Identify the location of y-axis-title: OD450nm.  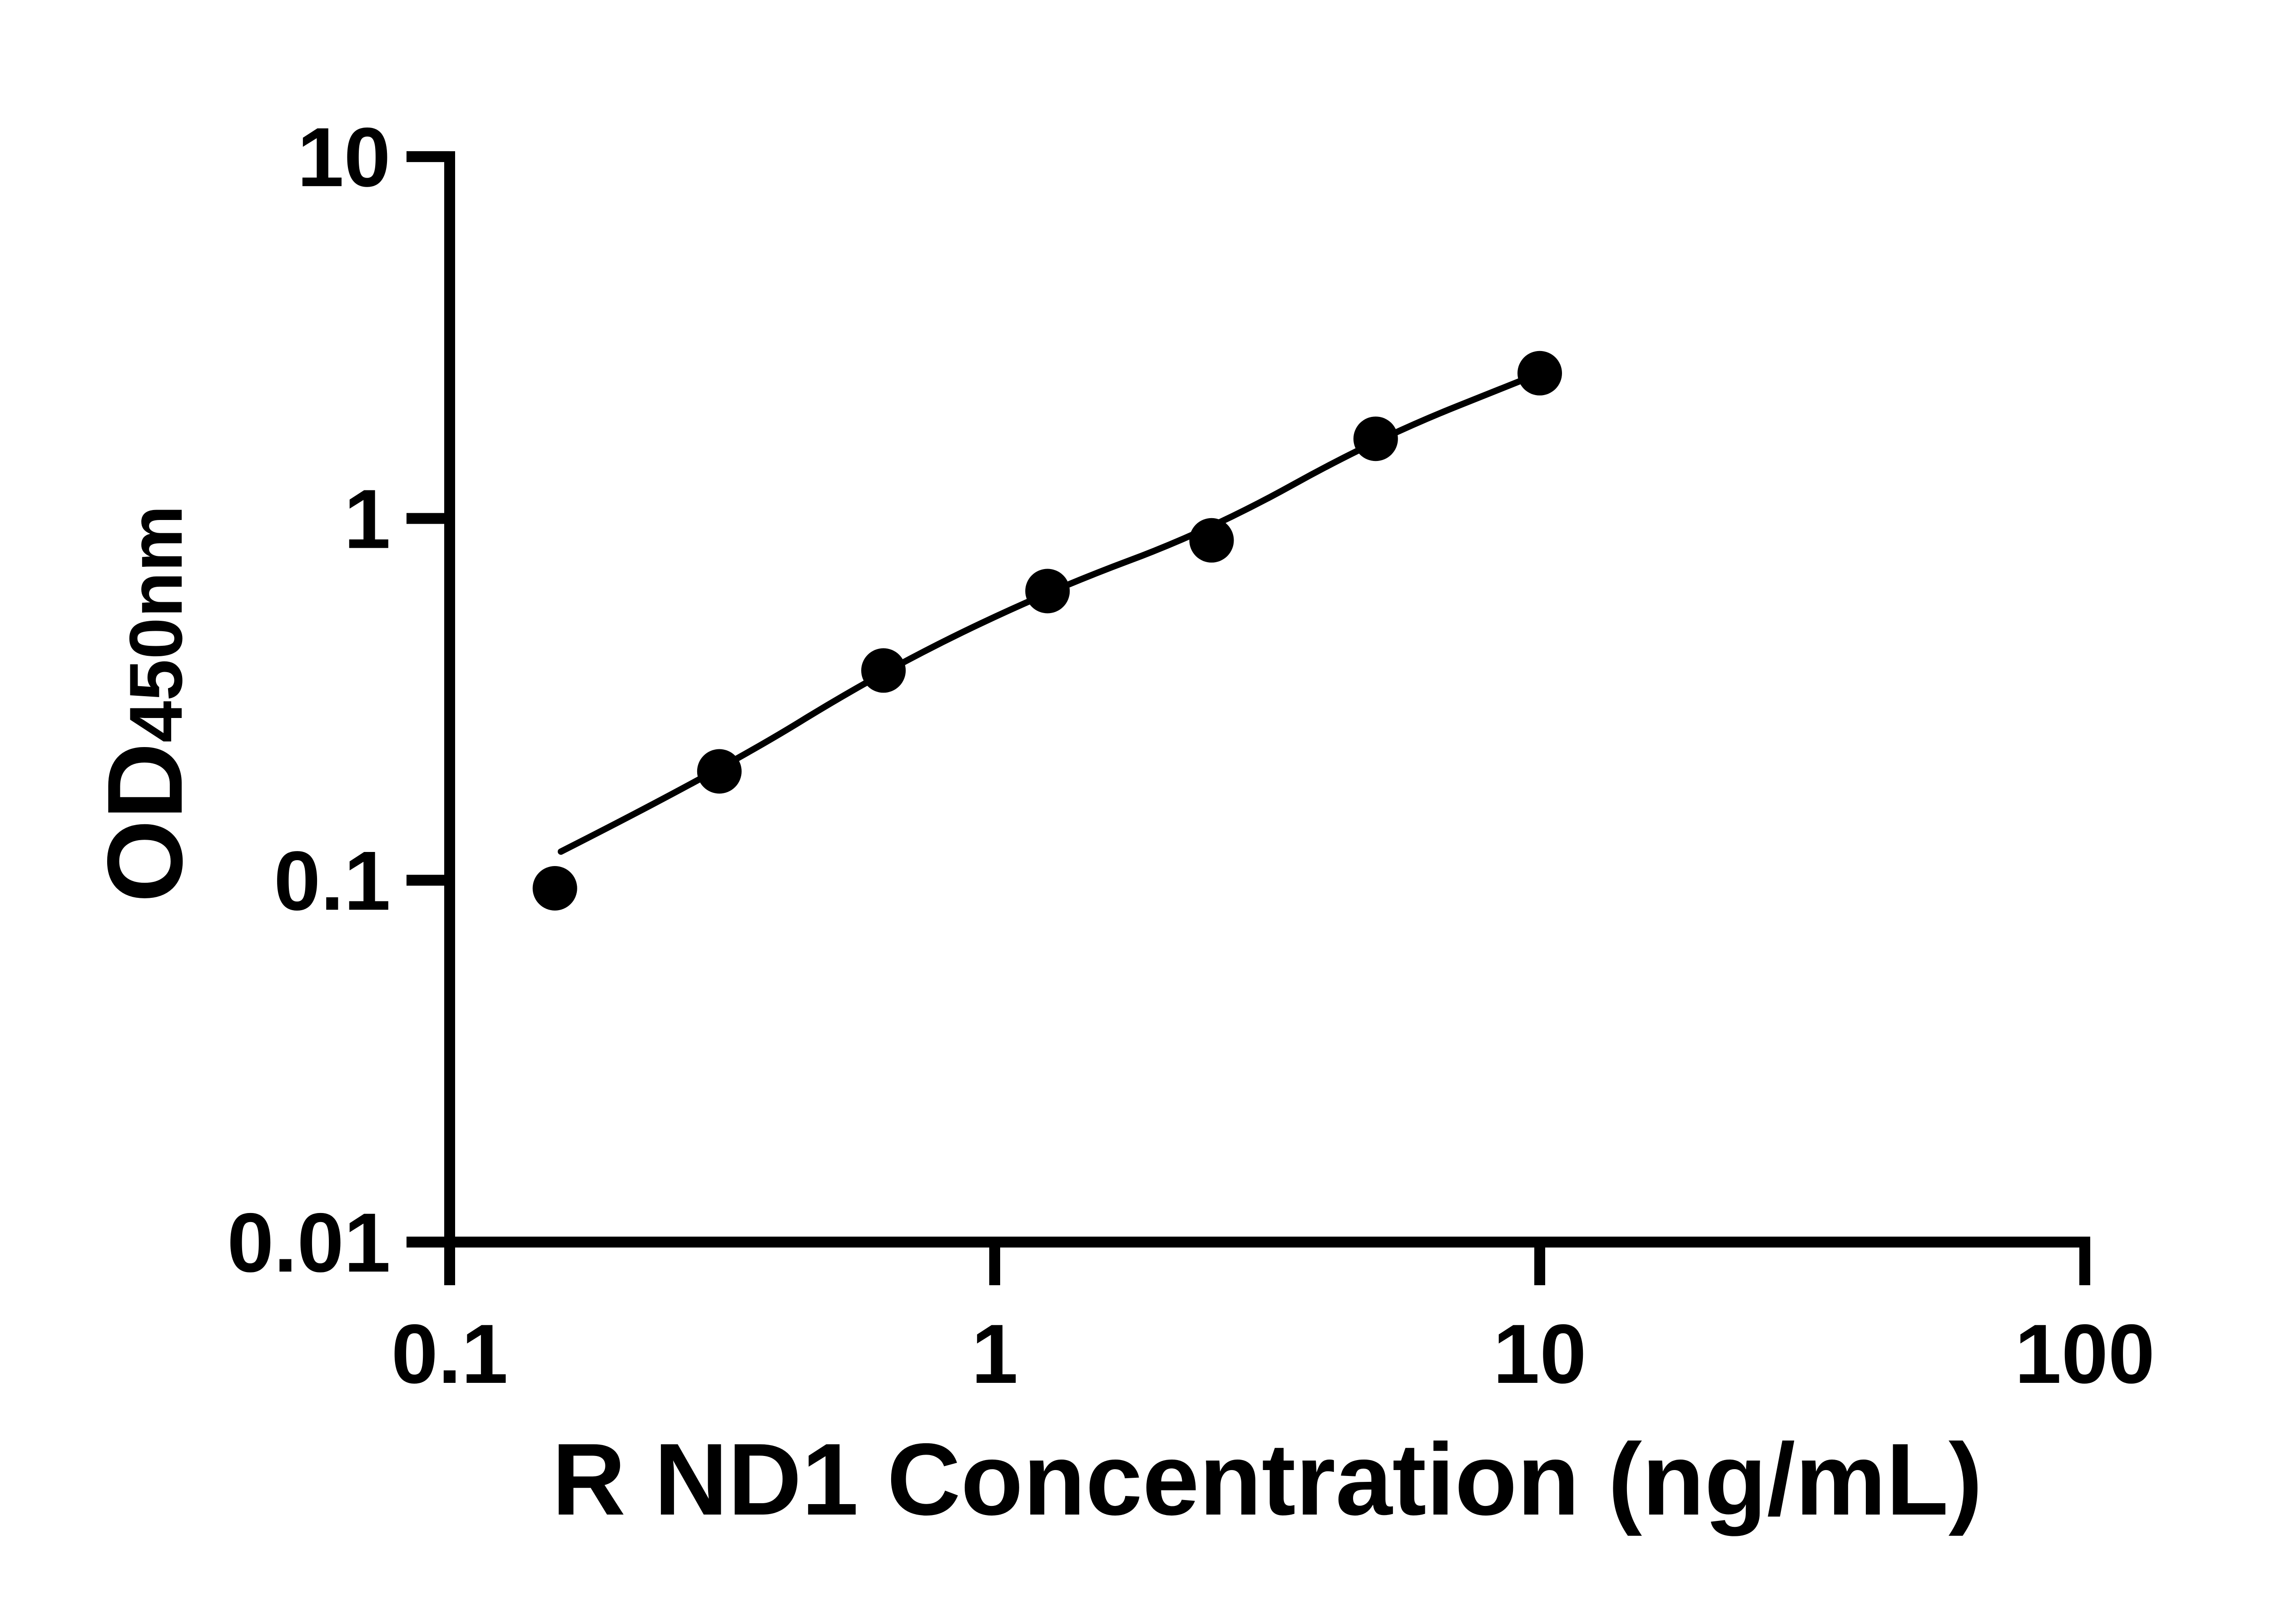
(144, 703).